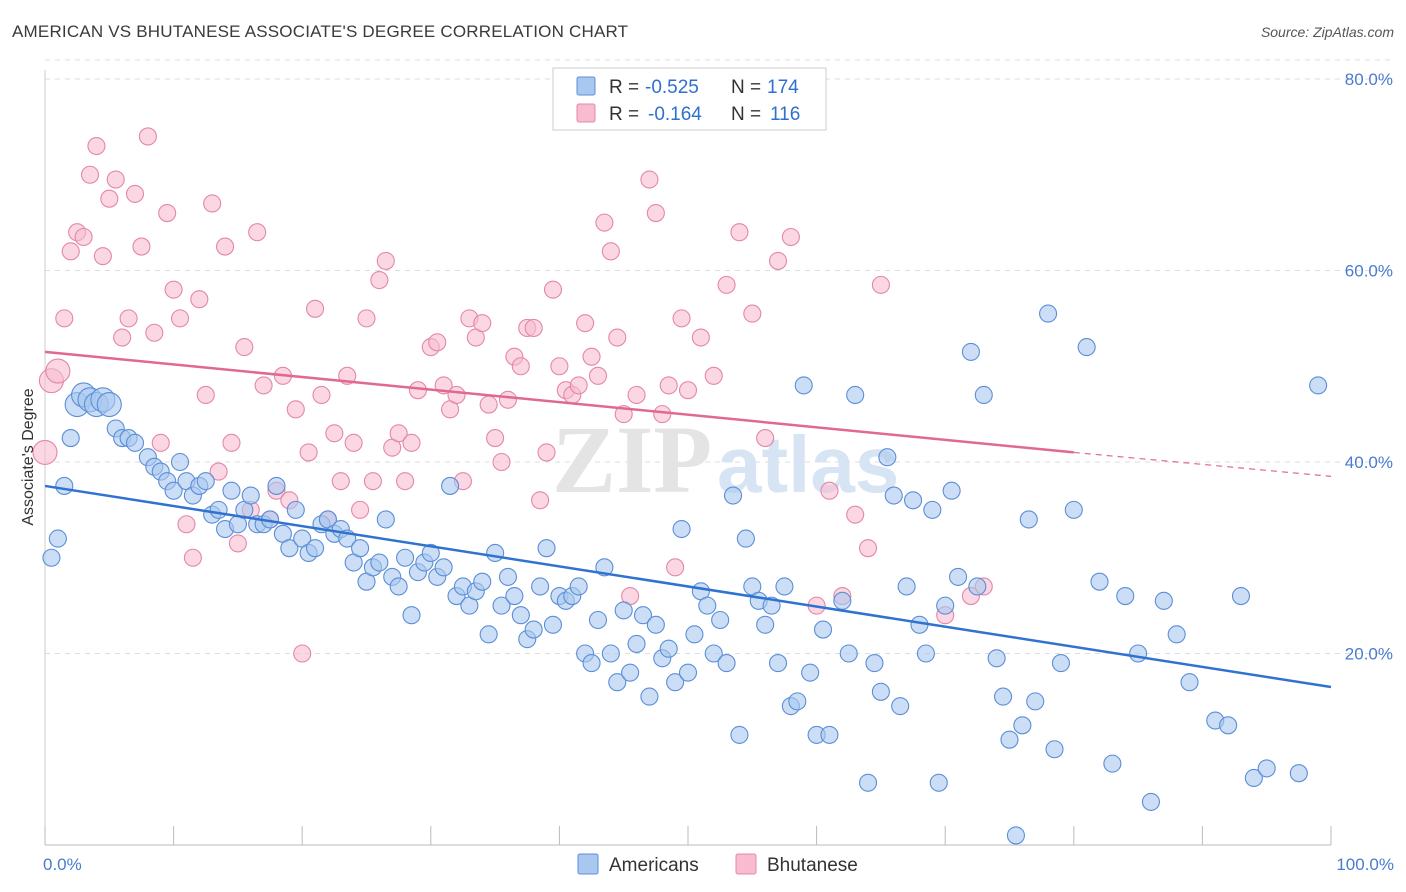 This screenshot has height=892, width=1406. I want to click on legend-bottom-label-bhutanese: Bhutanese, so click(812, 865).